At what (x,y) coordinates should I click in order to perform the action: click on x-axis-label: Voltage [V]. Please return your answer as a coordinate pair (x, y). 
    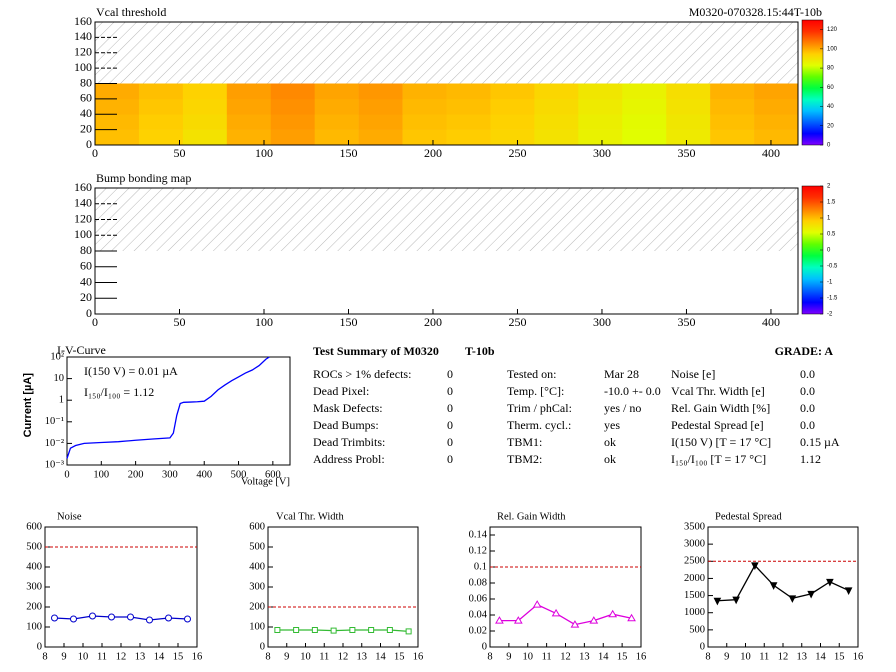
    Looking at the image, I should click on (265, 481).